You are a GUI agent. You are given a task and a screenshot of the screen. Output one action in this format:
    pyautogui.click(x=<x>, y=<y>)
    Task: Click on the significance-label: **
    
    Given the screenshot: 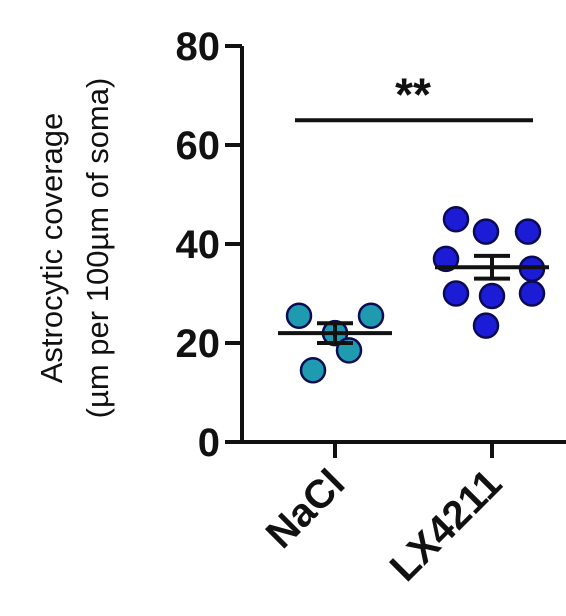 What is the action you would take?
    pyautogui.click(x=413, y=94)
    